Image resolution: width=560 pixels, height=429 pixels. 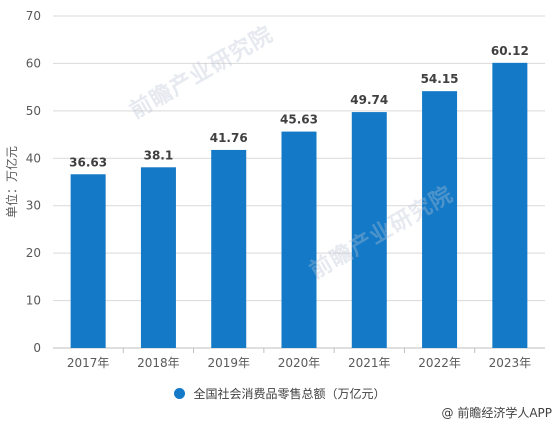 What do you see at coordinates (440, 79) in the screenshot?
I see `data-label: 54.15` at bounding box center [440, 79].